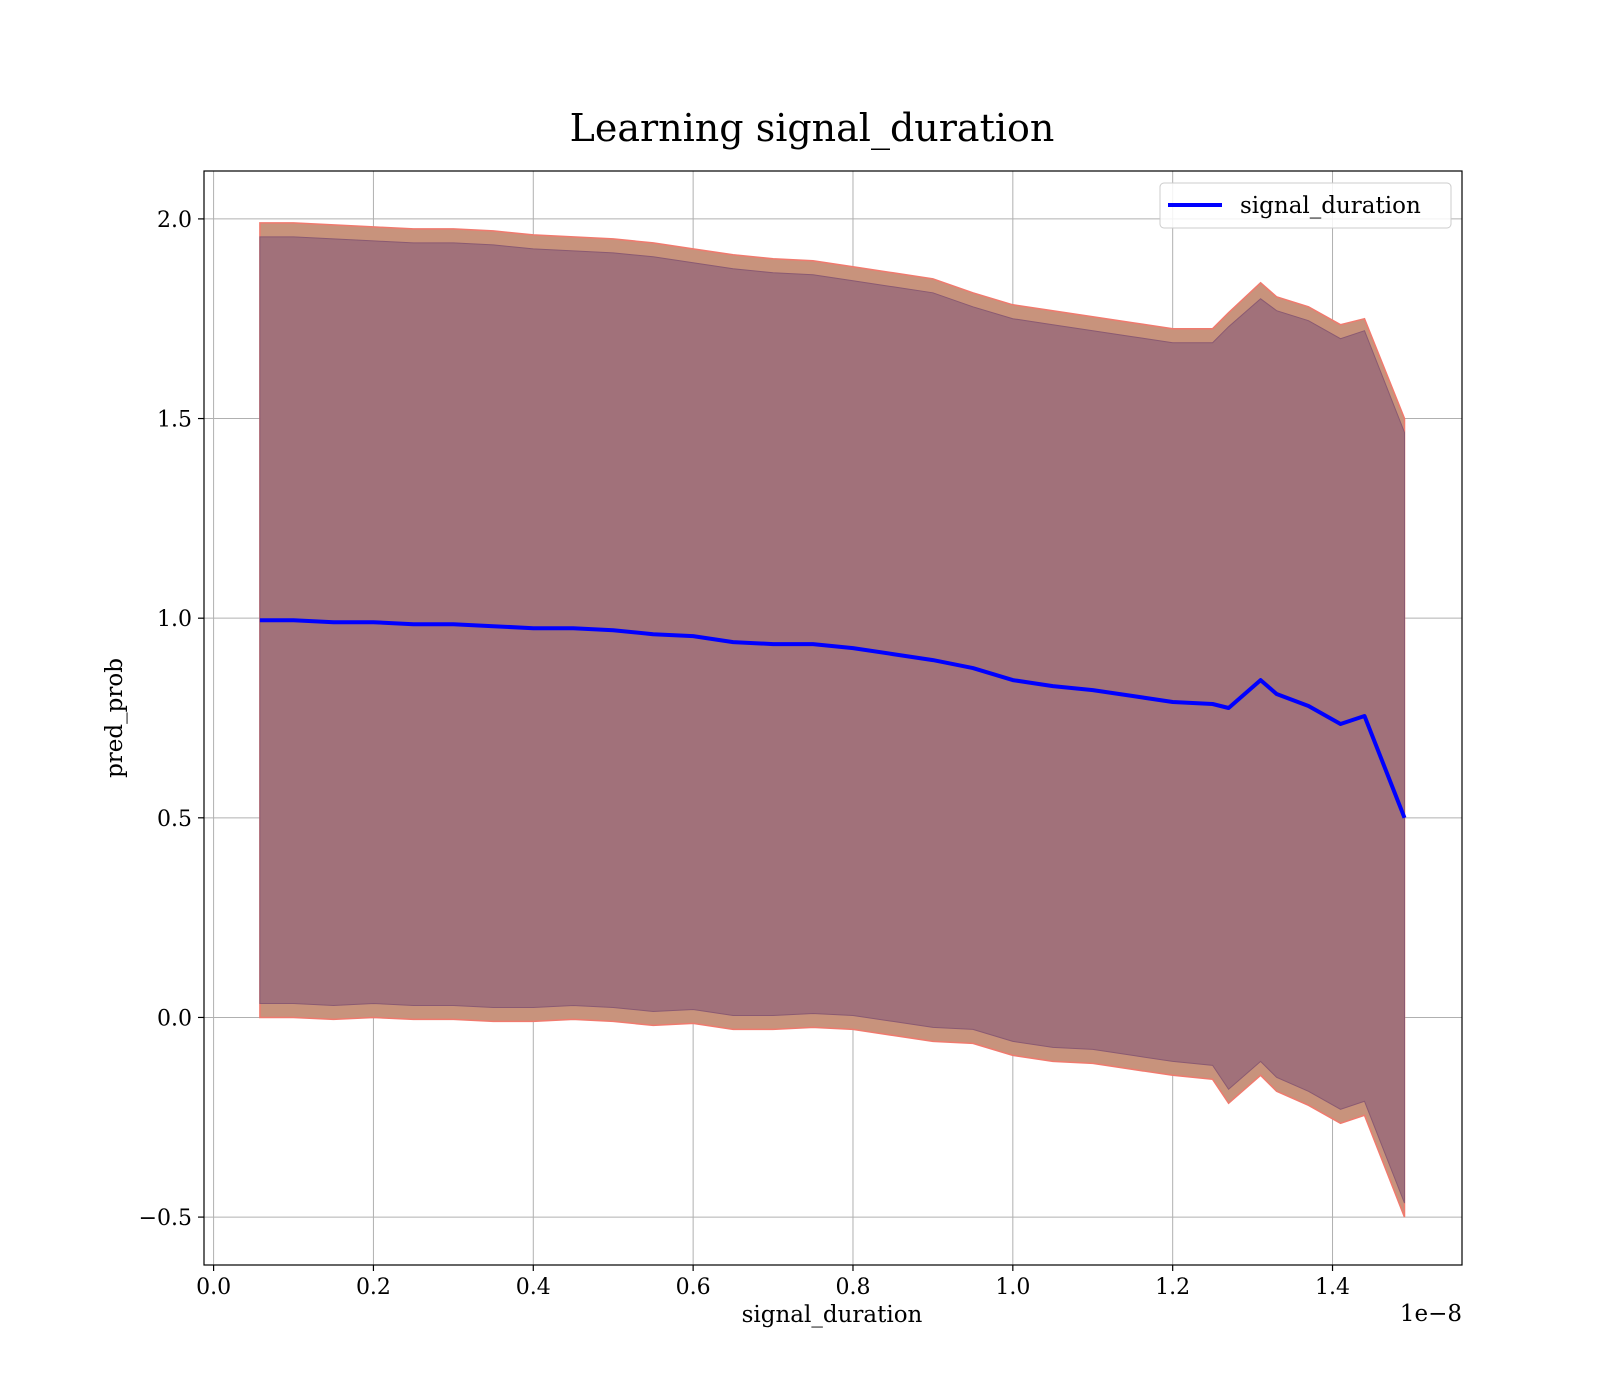 Image resolution: width=1600 pixels, height=1400 pixels. I want to click on y-tick-label: 0.0, so click(174, 1018).